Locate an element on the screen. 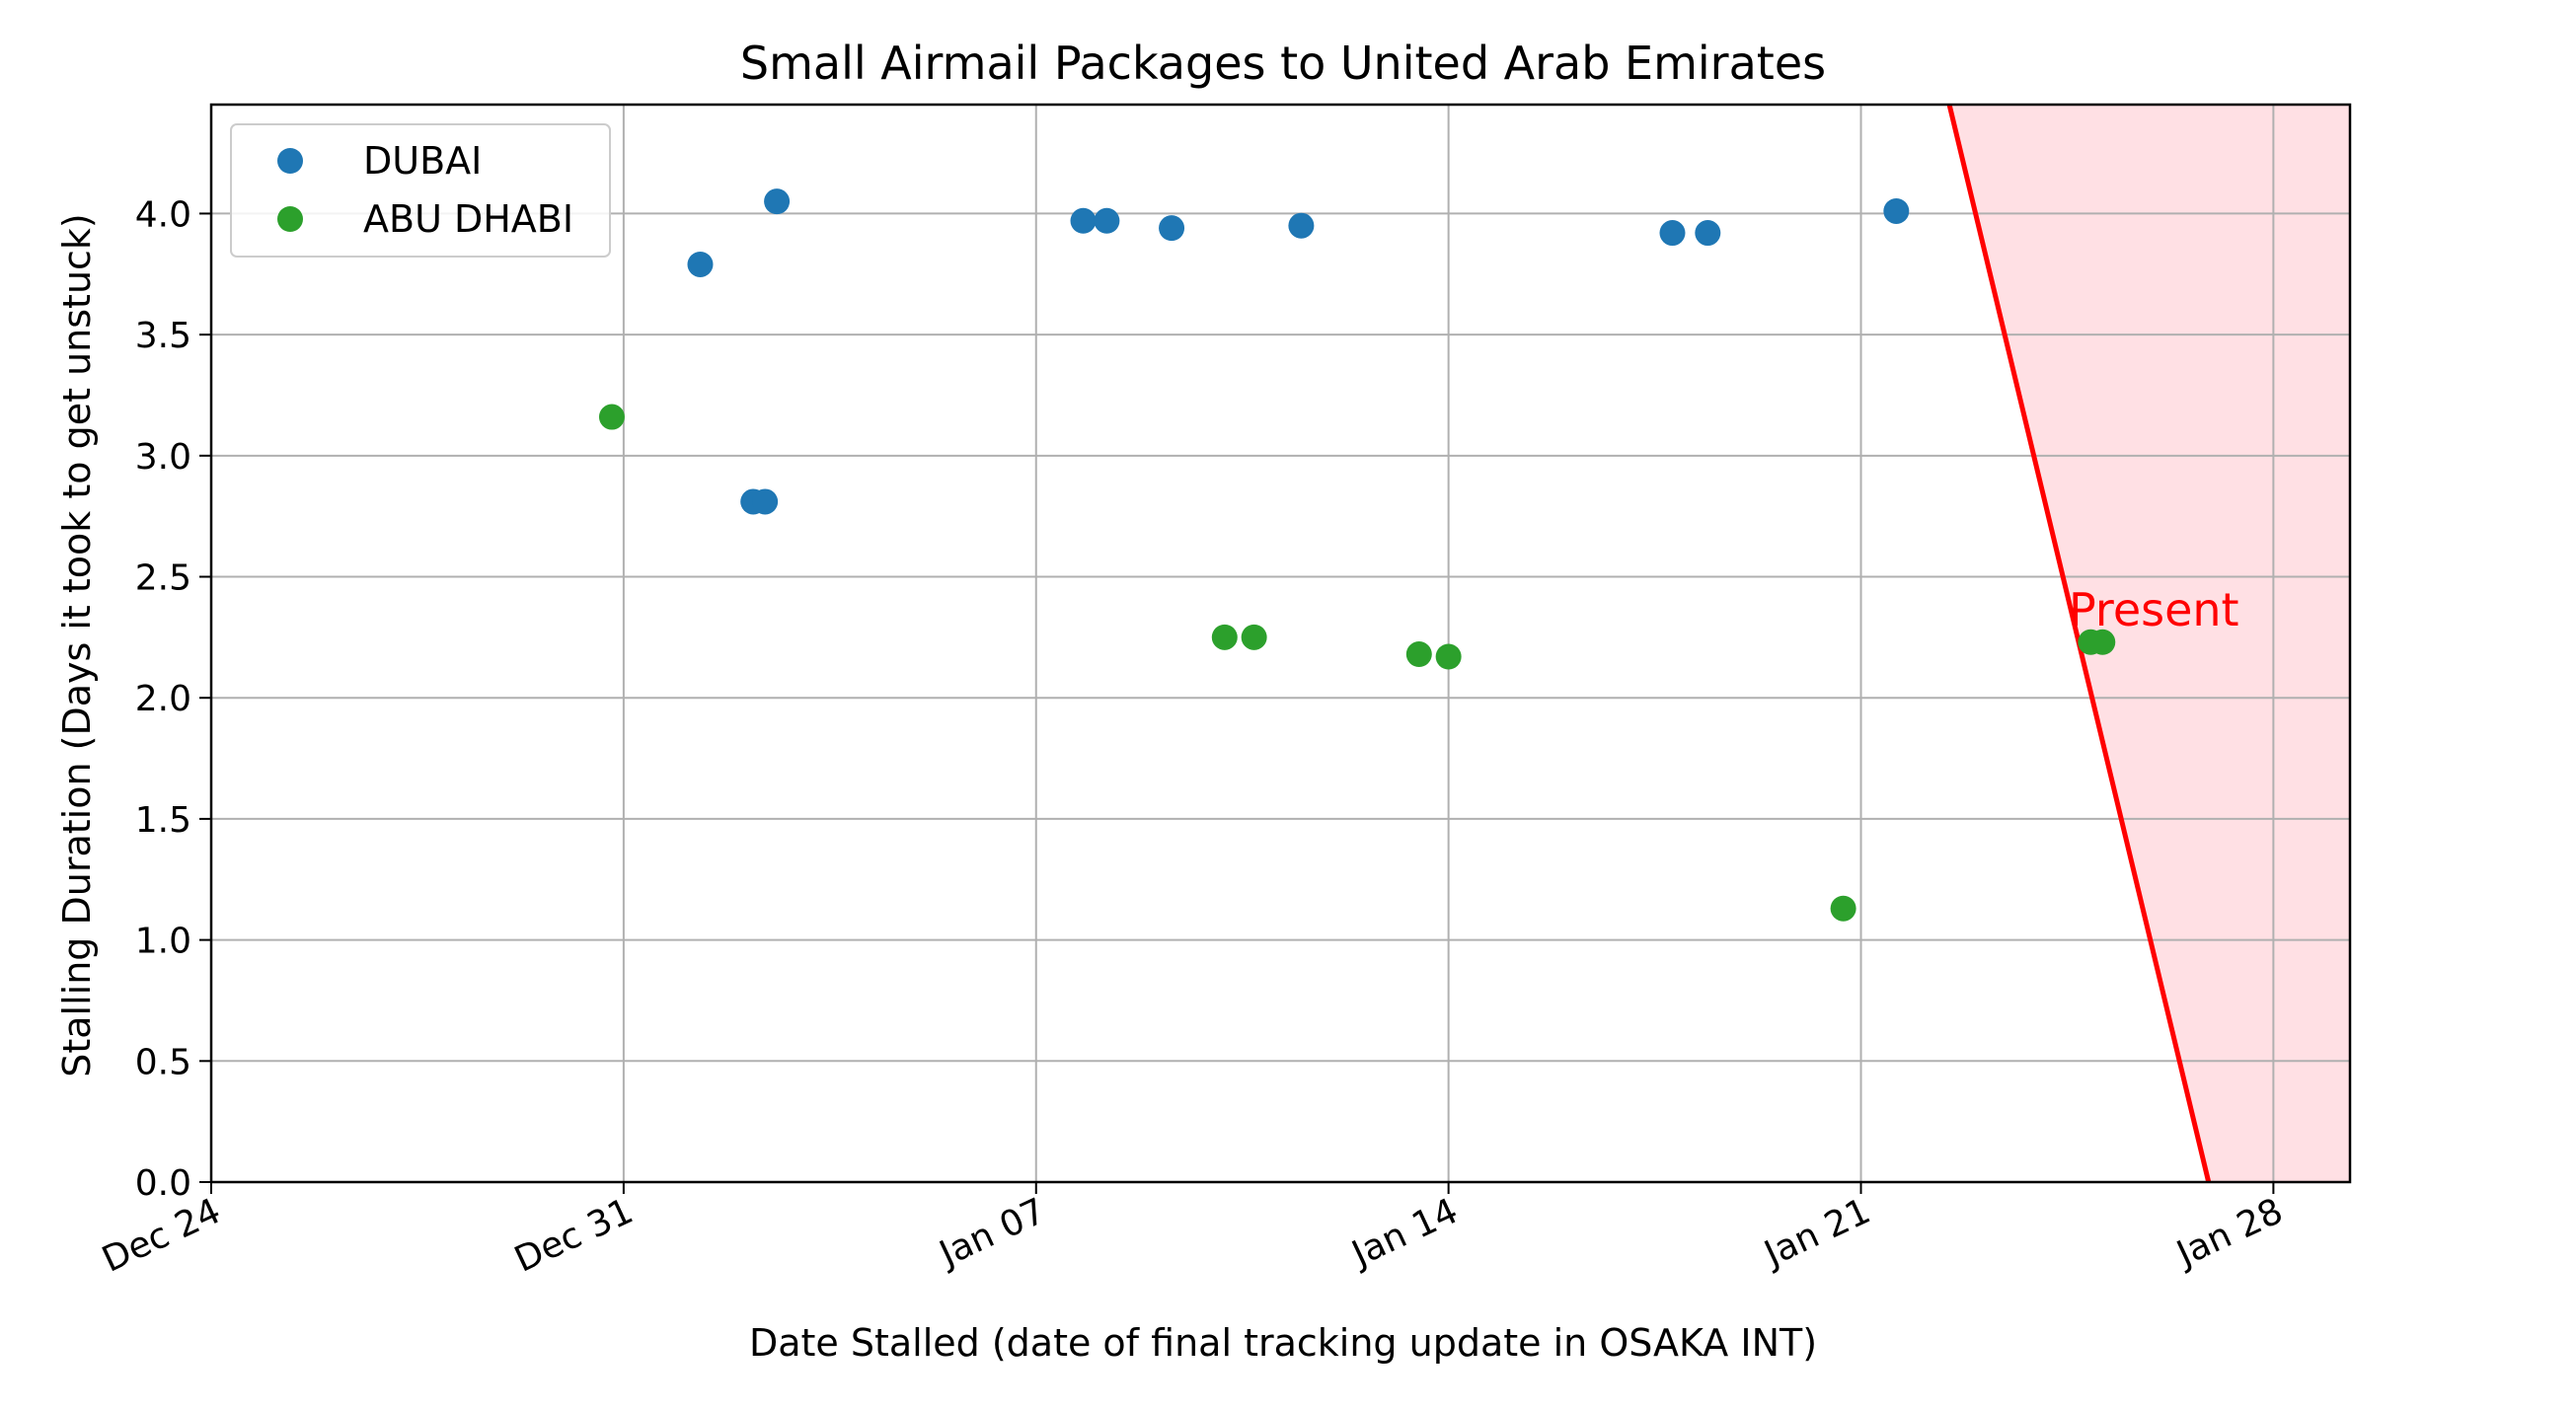  x-tick-label: Dec 24 is located at coordinates (161, 1236).